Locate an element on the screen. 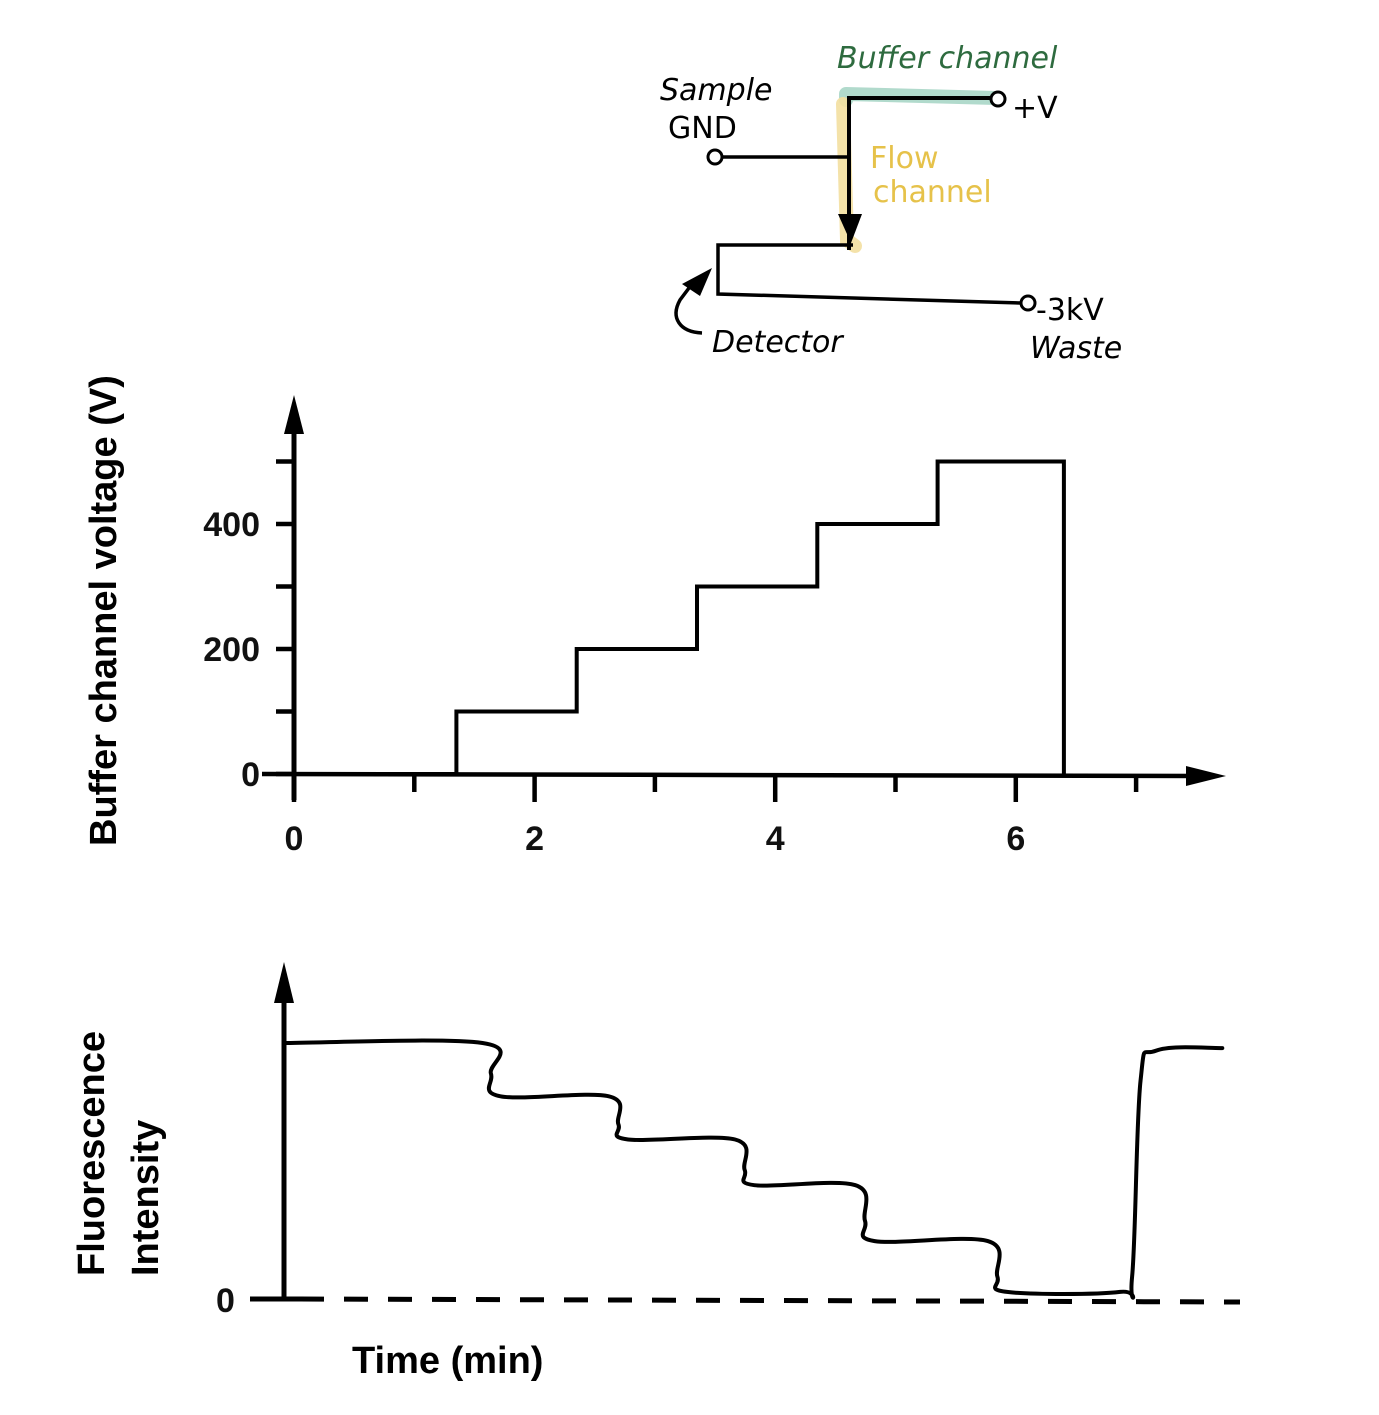 This screenshot has height=1415, width=1379. detector-label: Detector is located at coordinates (778, 342).